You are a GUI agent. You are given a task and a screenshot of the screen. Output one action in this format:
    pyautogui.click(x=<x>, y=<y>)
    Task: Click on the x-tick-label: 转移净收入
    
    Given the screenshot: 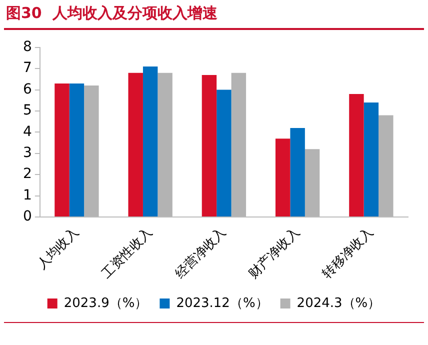 What is the action you would take?
    pyautogui.click(x=348, y=253)
    